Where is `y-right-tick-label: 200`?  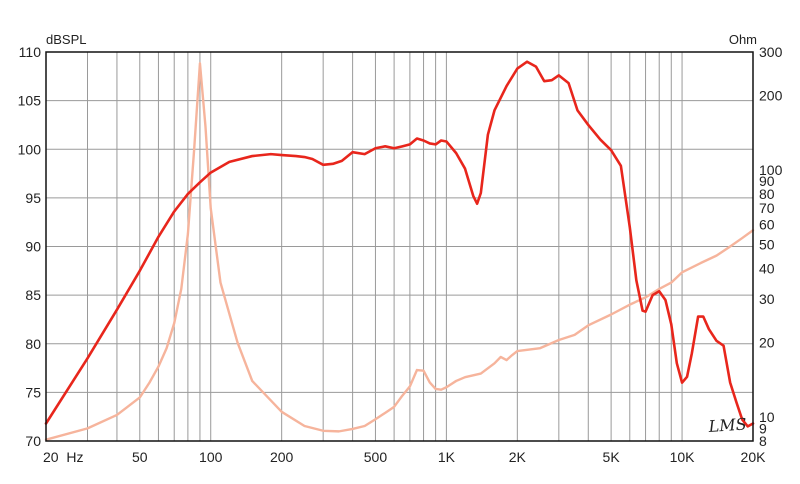 y-right-tick-label: 200 is located at coordinates (771, 96).